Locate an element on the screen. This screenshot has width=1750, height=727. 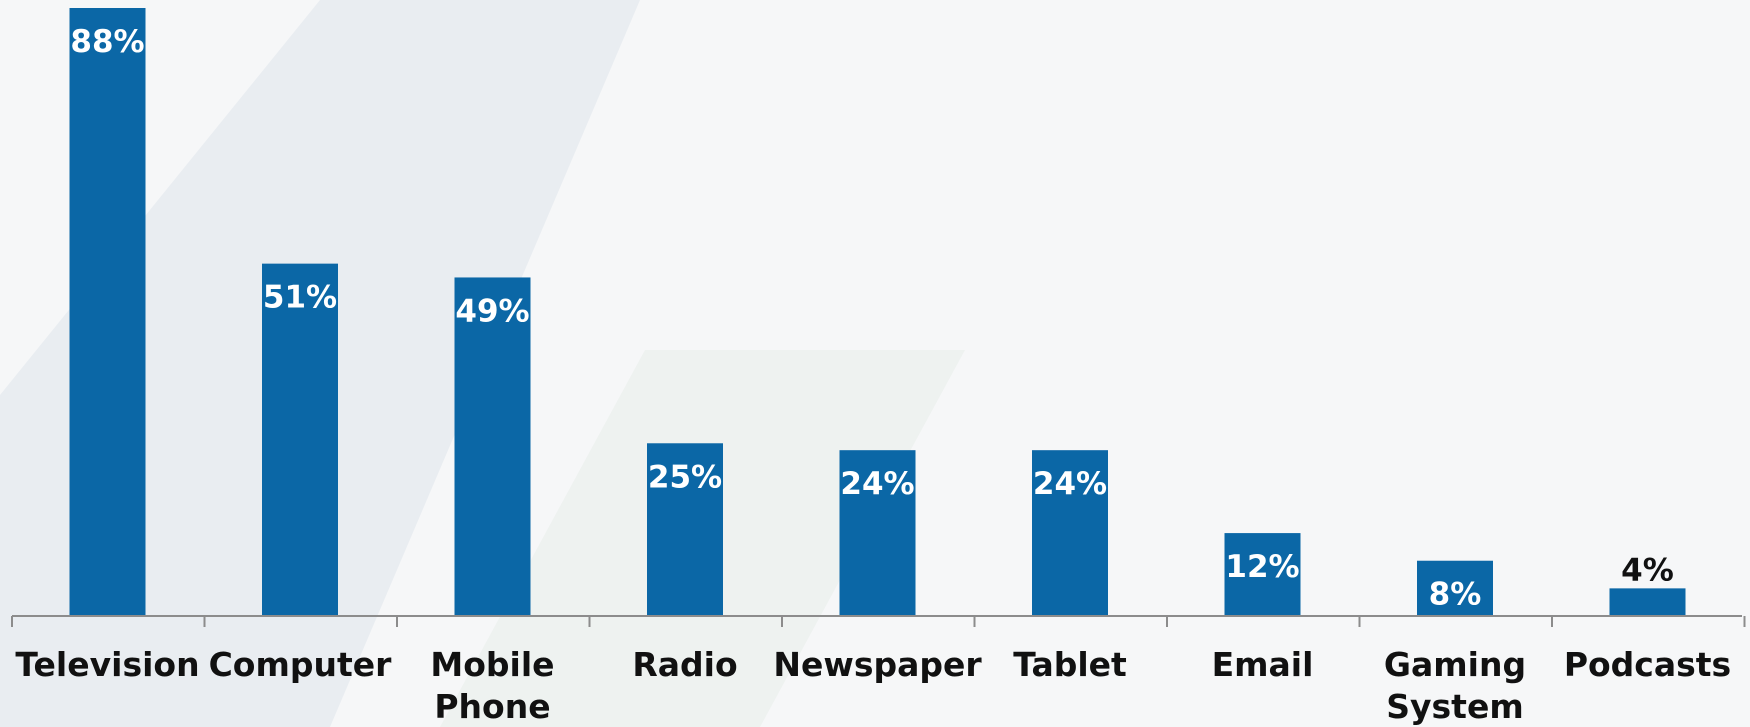
category-label: Podcasts is located at coordinates (1647, 664).